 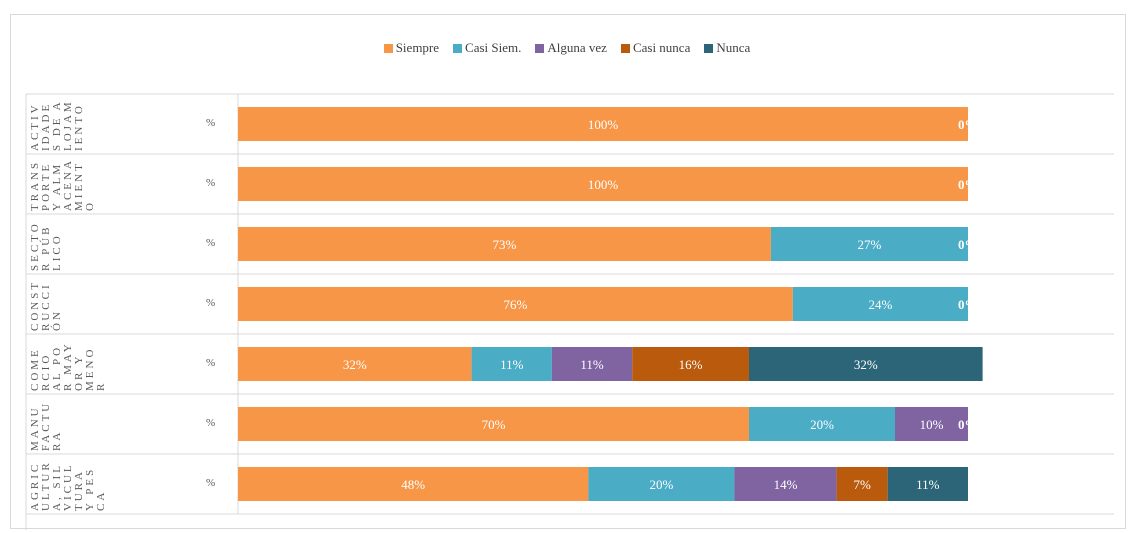 What do you see at coordinates (68, 366) in the screenshot?
I see `category-label: COMERCIO AL POR MAYOR Y MENOR` at bounding box center [68, 366].